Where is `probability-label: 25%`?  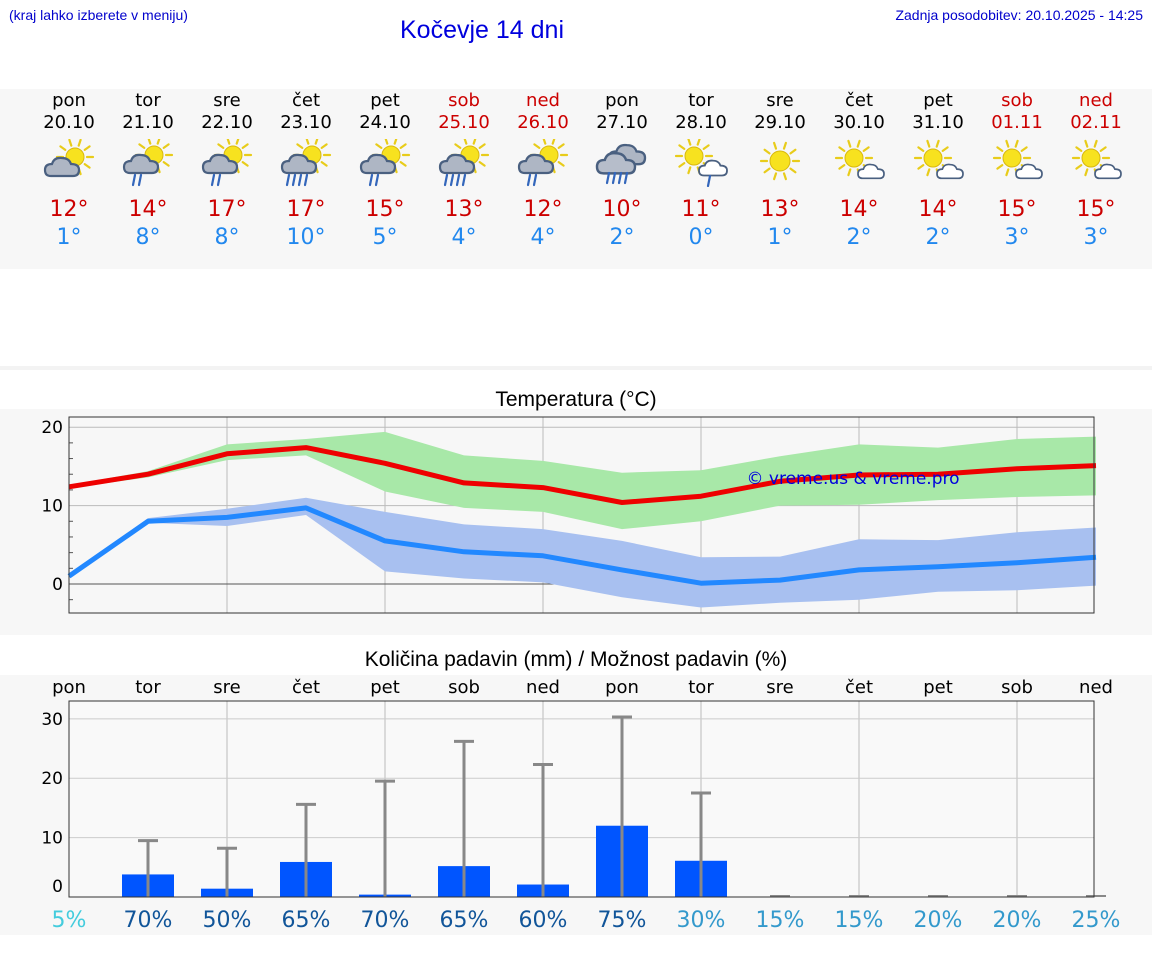
probability-label: 25% is located at coordinates (1096, 920).